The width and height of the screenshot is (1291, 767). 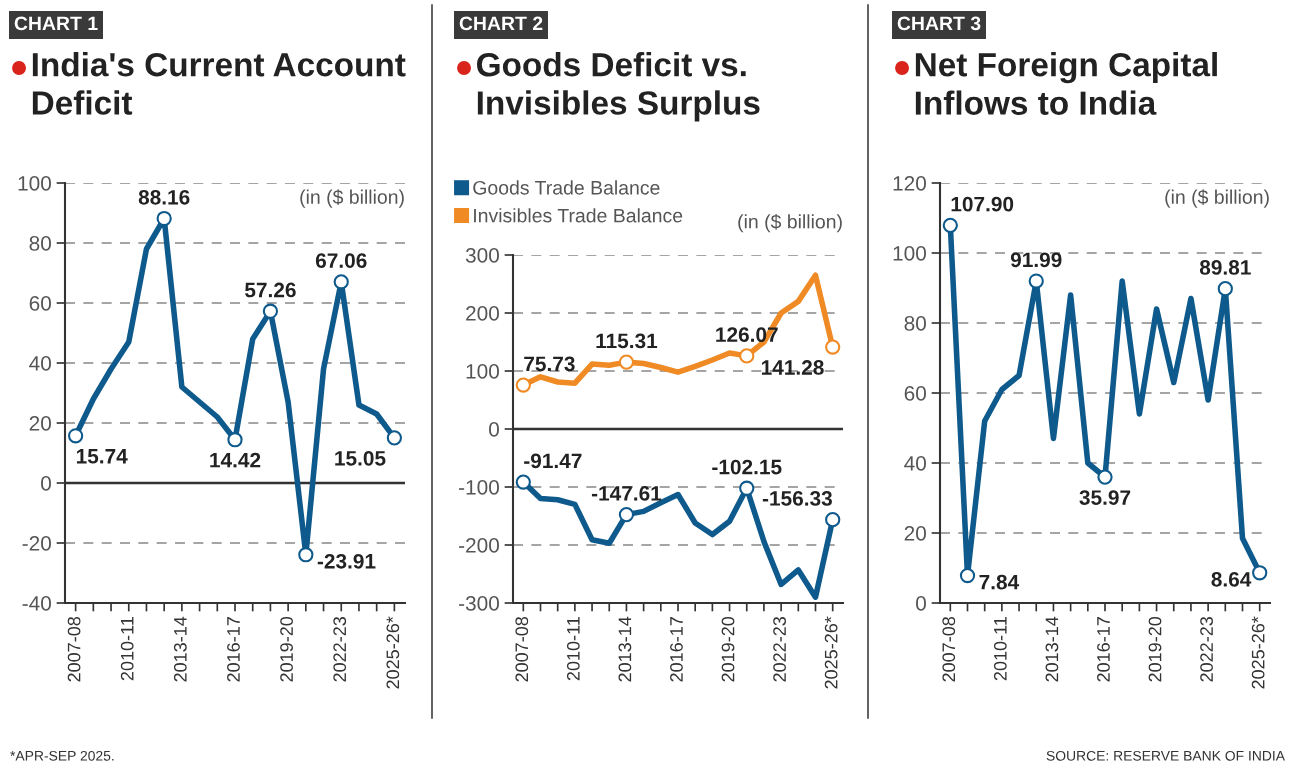 What do you see at coordinates (62, 755) in the screenshot?
I see `text: *APR-SEP 2025.` at bounding box center [62, 755].